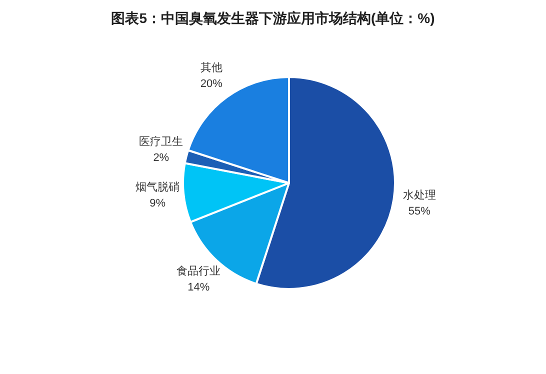 The image size is (546, 374). What do you see at coordinates (419, 212) in the screenshot?
I see `data-label: 55%` at bounding box center [419, 212].